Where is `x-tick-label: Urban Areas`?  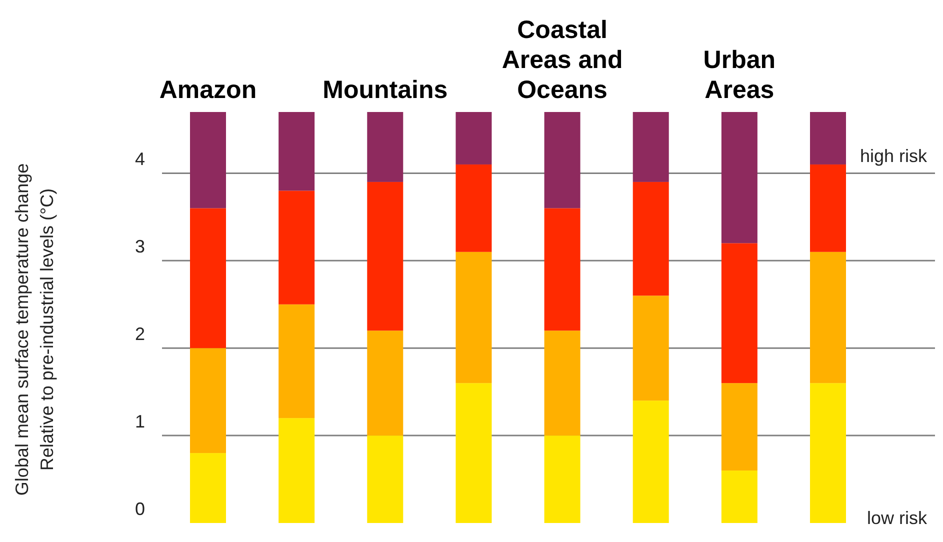 x-tick-label: Urban Areas is located at coordinates (739, 75).